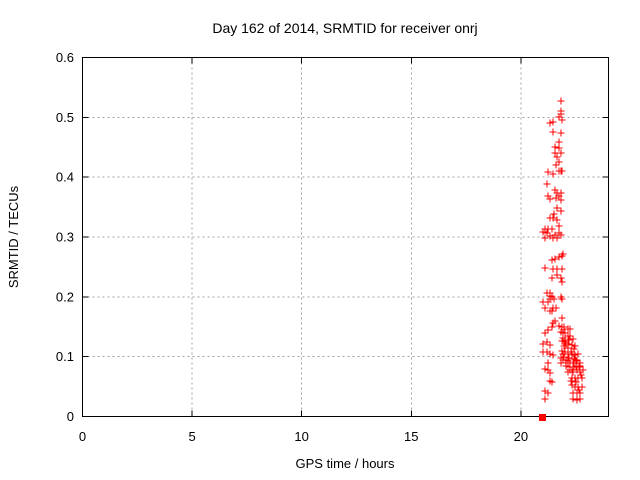 Image resolution: width=640 pixels, height=480 pixels. I want to click on svg-text: 0.5, so click(65, 117).